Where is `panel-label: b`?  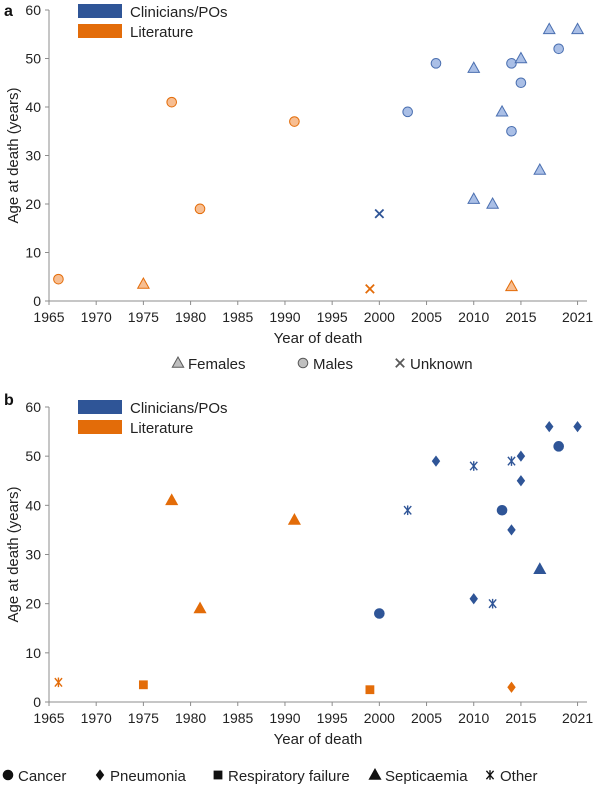
panel-label: b is located at coordinates (9, 400).